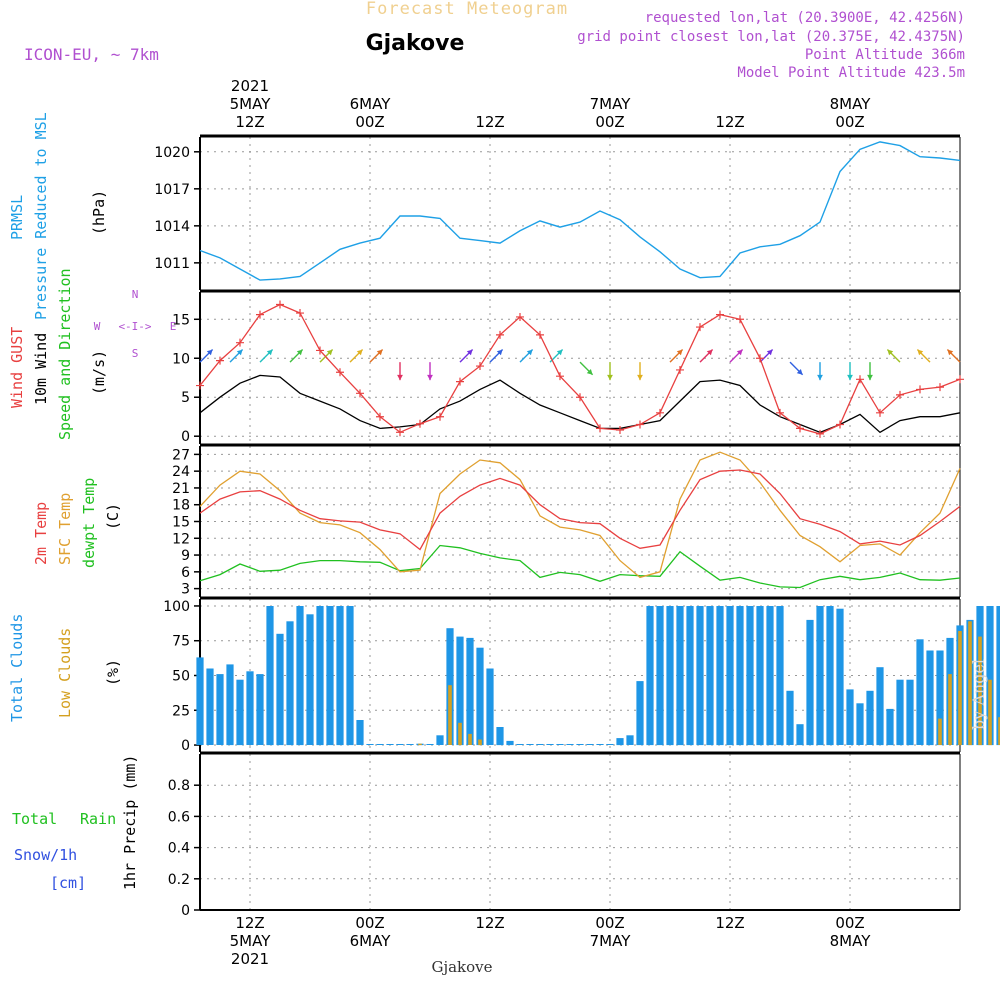 The image size is (1000, 1000). Describe the element at coordinates (181, 677) in the screenshot. I see `y-tick-label: 50` at that location.